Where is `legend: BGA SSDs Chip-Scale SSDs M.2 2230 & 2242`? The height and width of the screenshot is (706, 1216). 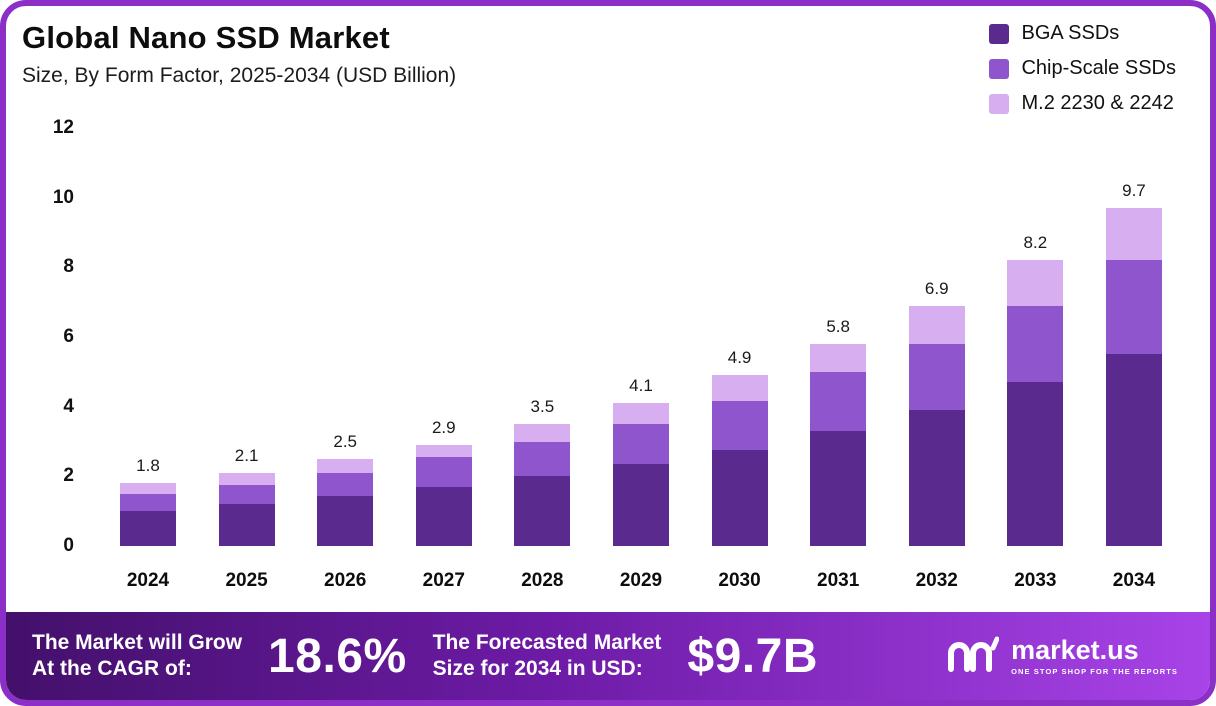
legend: BGA SSDs Chip-Scale SSDs M.2 2230 & 2242 is located at coordinates (1091, 67).